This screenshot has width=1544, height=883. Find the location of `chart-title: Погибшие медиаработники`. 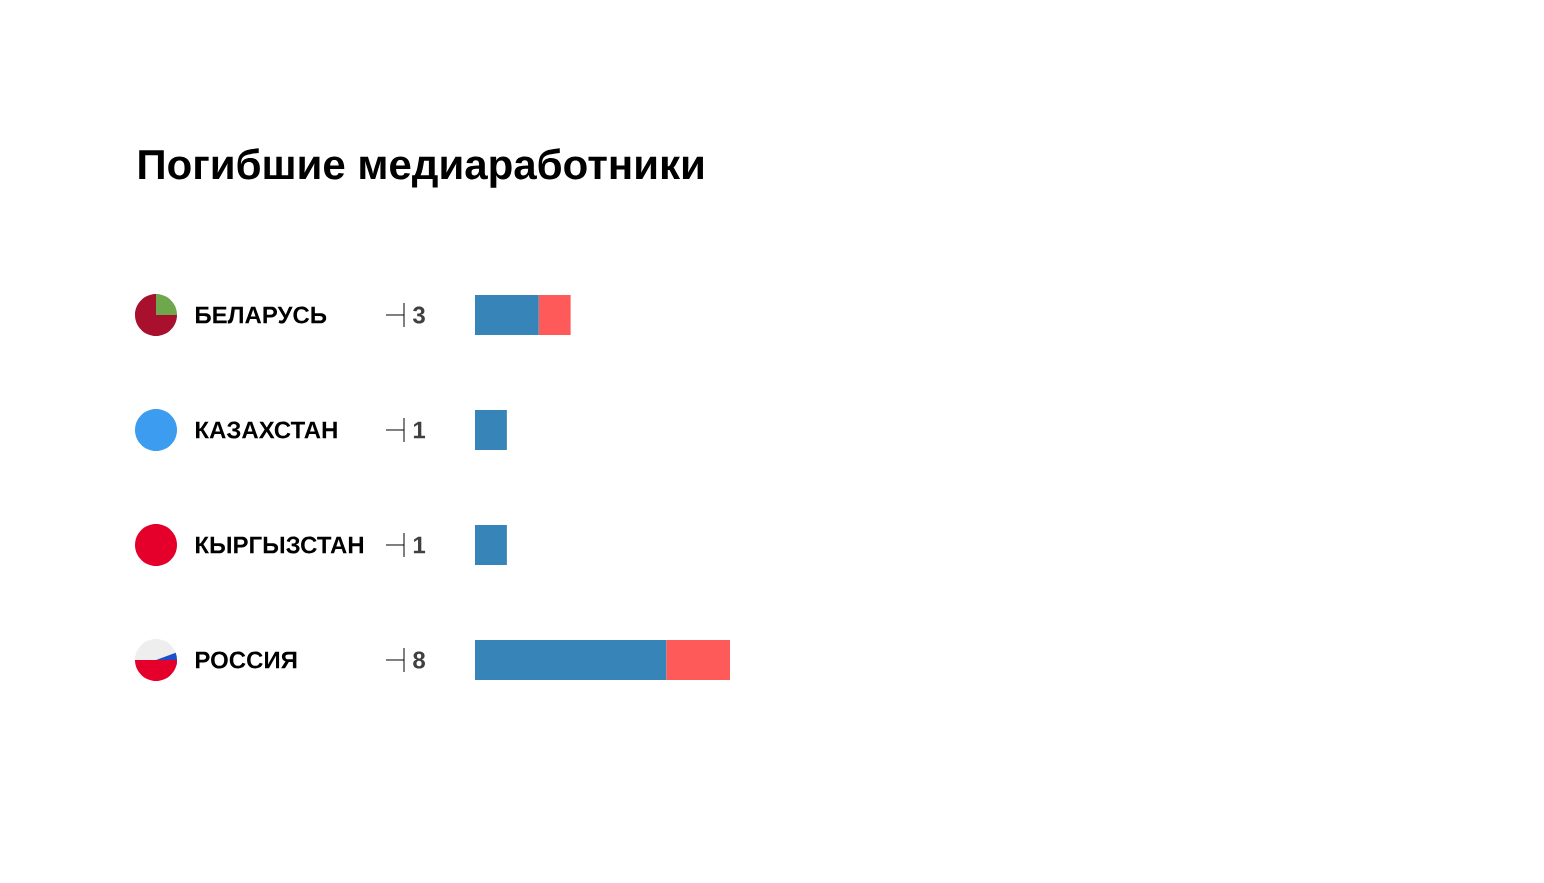

chart-title: Погибшие медиаработники is located at coordinates (421, 168).